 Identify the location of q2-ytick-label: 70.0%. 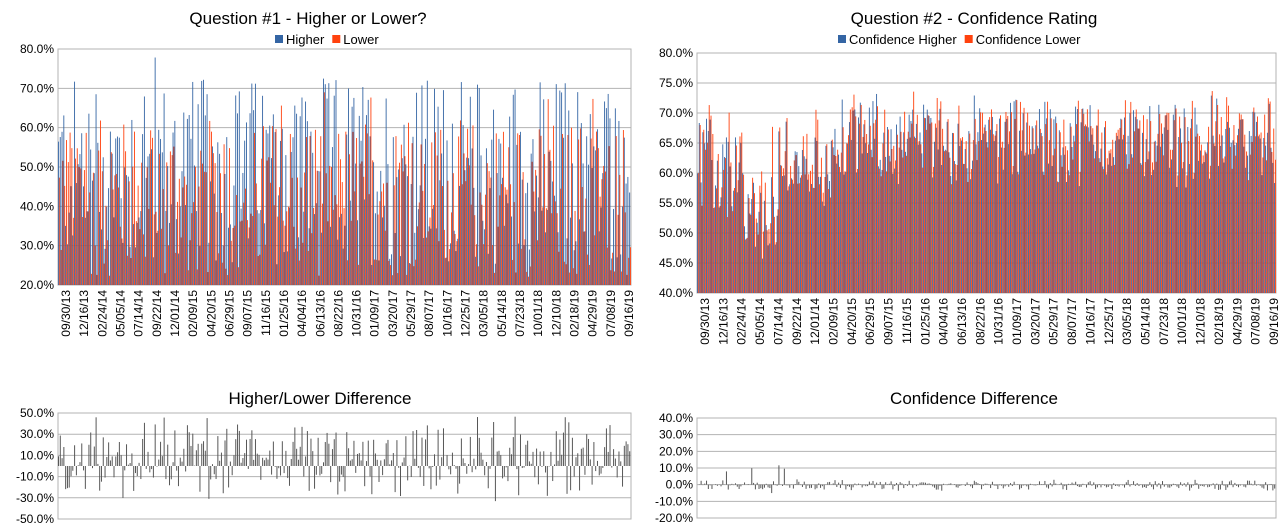
(676, 113).